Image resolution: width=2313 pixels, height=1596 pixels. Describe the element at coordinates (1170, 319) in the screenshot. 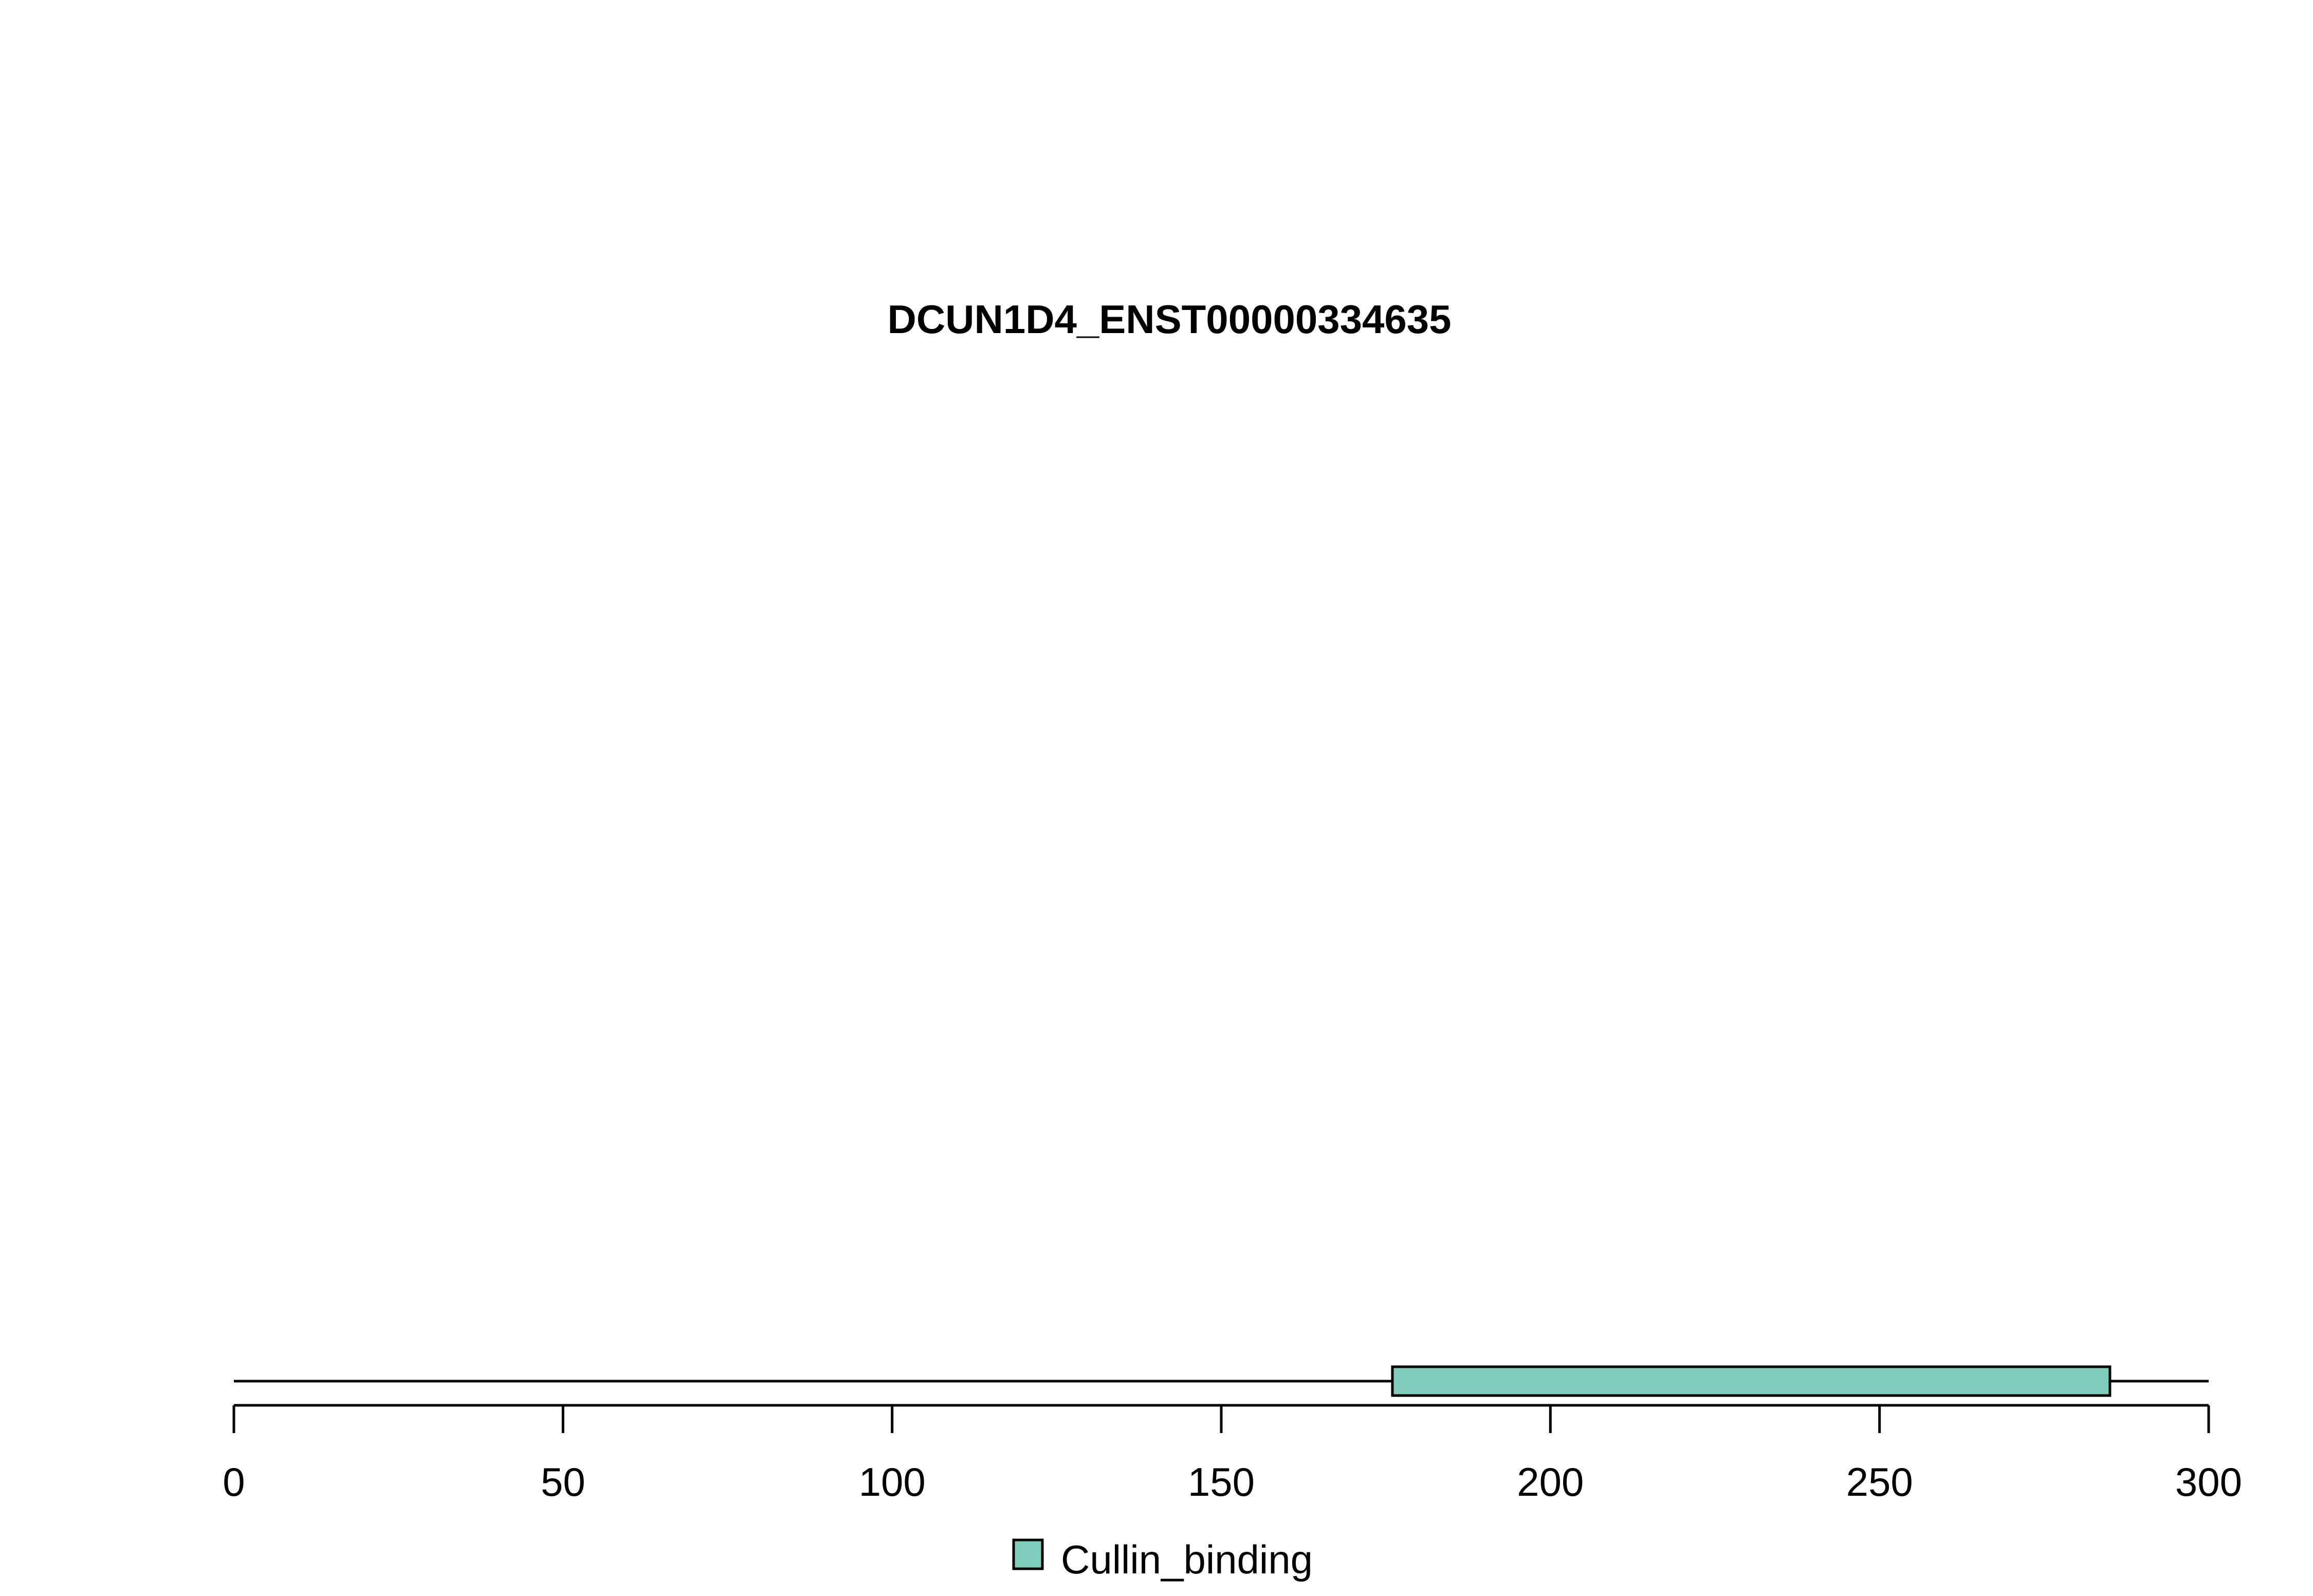

I see `chart-title: DCUN1D4_ENST00000334635` at that location.